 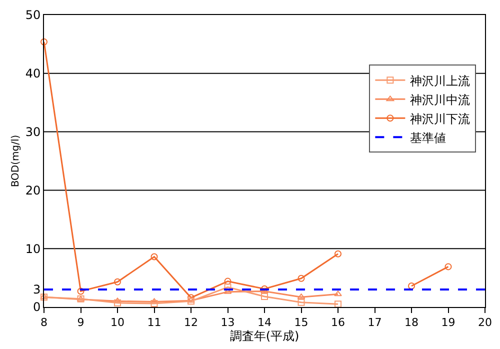 What do you see at coordinates (154, 323) in the screenshot?
I see `x-tick-label: 11` at bounding box center [154, 323].